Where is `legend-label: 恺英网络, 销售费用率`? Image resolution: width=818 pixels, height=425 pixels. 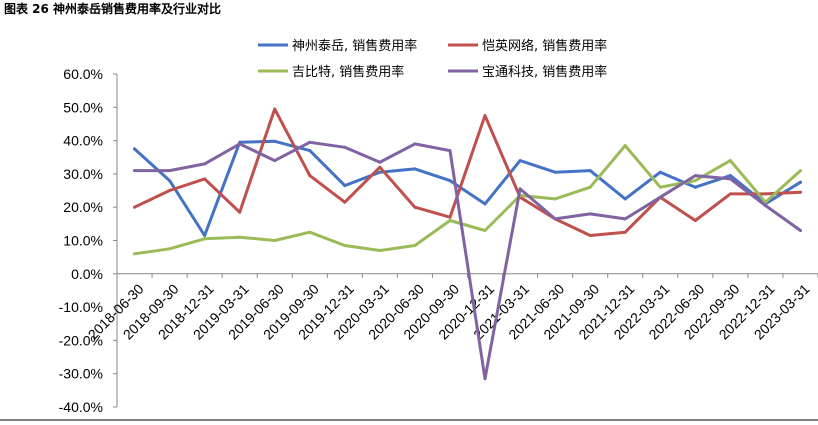 legend-label: 恺英网络, 销售费用率 is located at coordinates (544, 46).